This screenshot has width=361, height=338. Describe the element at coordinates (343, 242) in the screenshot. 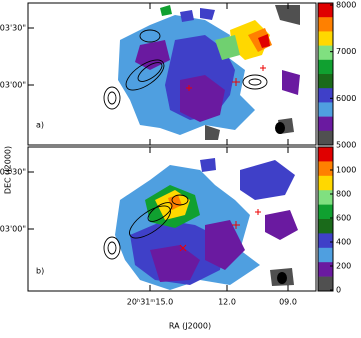

I see `colorbar-tick-label: 400` at that location.